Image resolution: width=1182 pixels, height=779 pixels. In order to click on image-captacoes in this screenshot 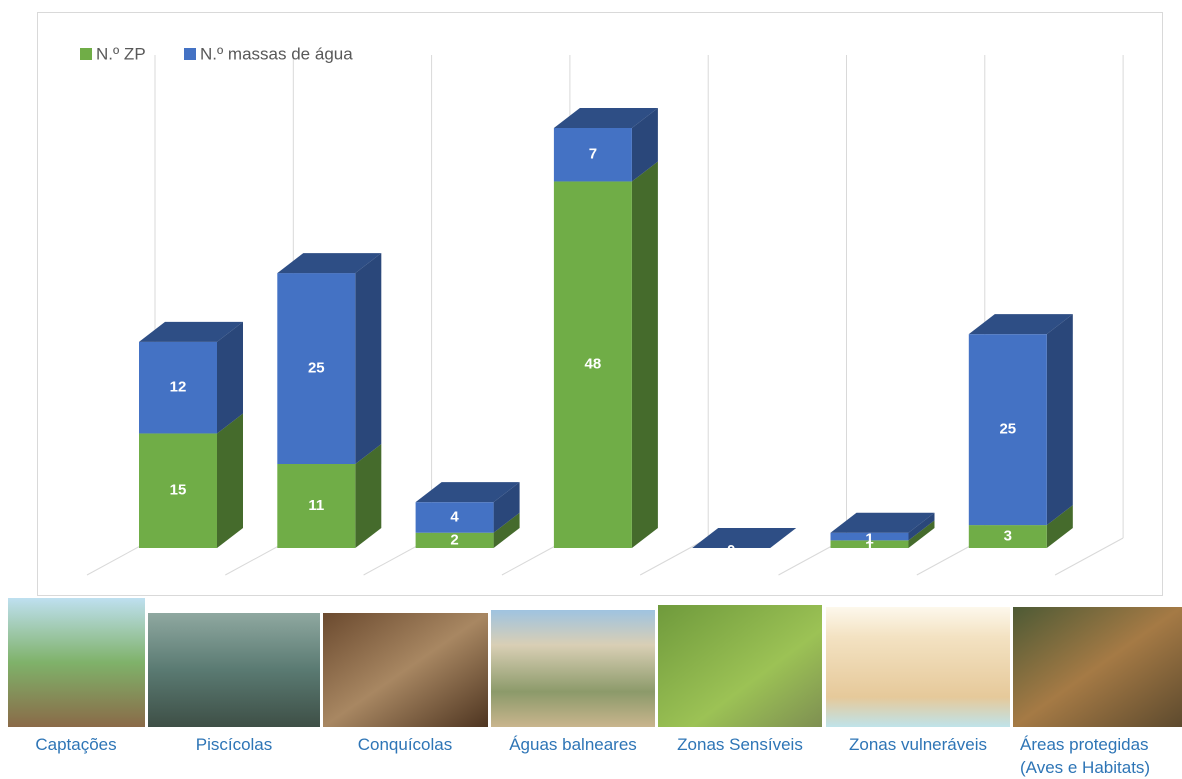, I will do `click(76, 662)`.